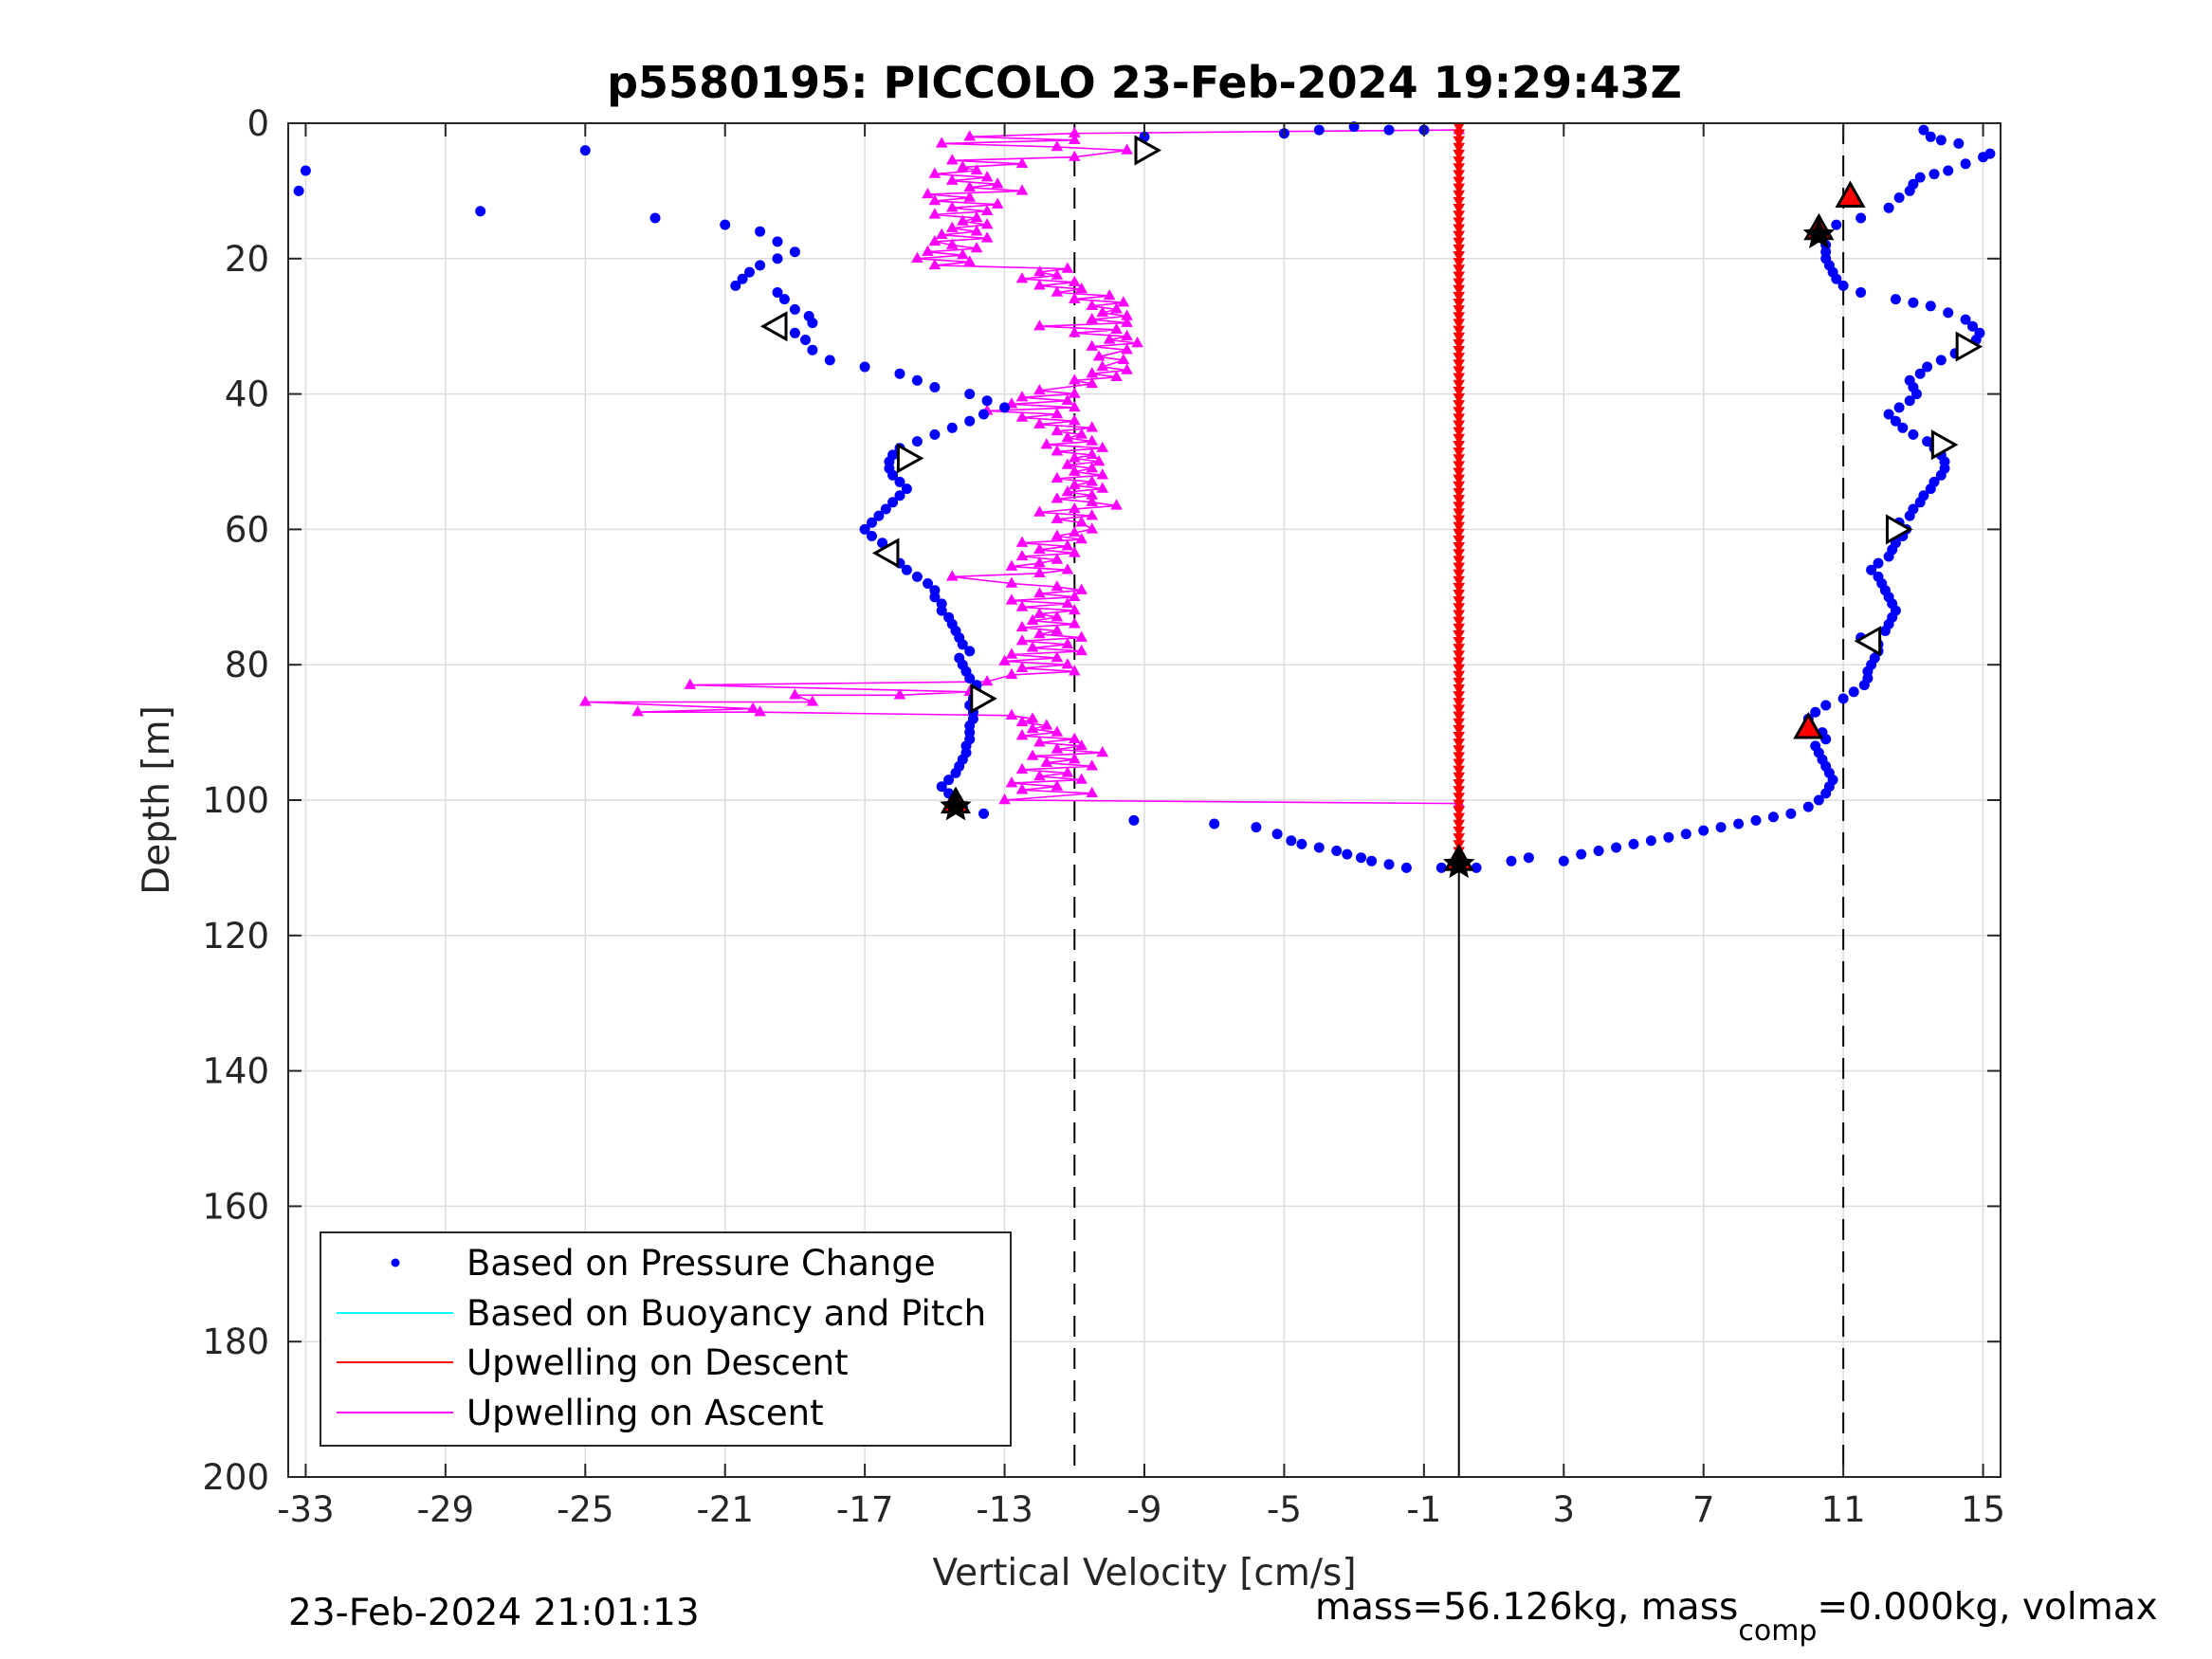 The height and width of the screenshot is (1659, 2212). What do you see at coordinates (305, 1509) in the screenshot?
I see `x-tick-label: -33` at bounding box center [305, 1509].